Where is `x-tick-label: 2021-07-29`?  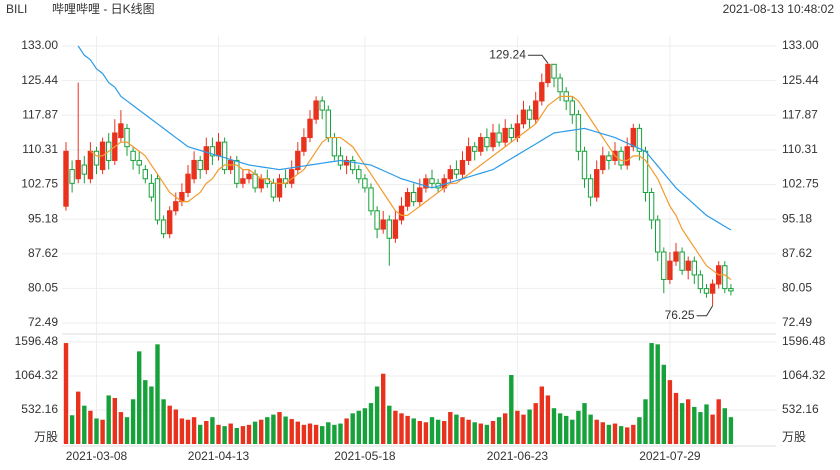
x-tick-label: 2021-07-29 is located at coordinates (670, 456).